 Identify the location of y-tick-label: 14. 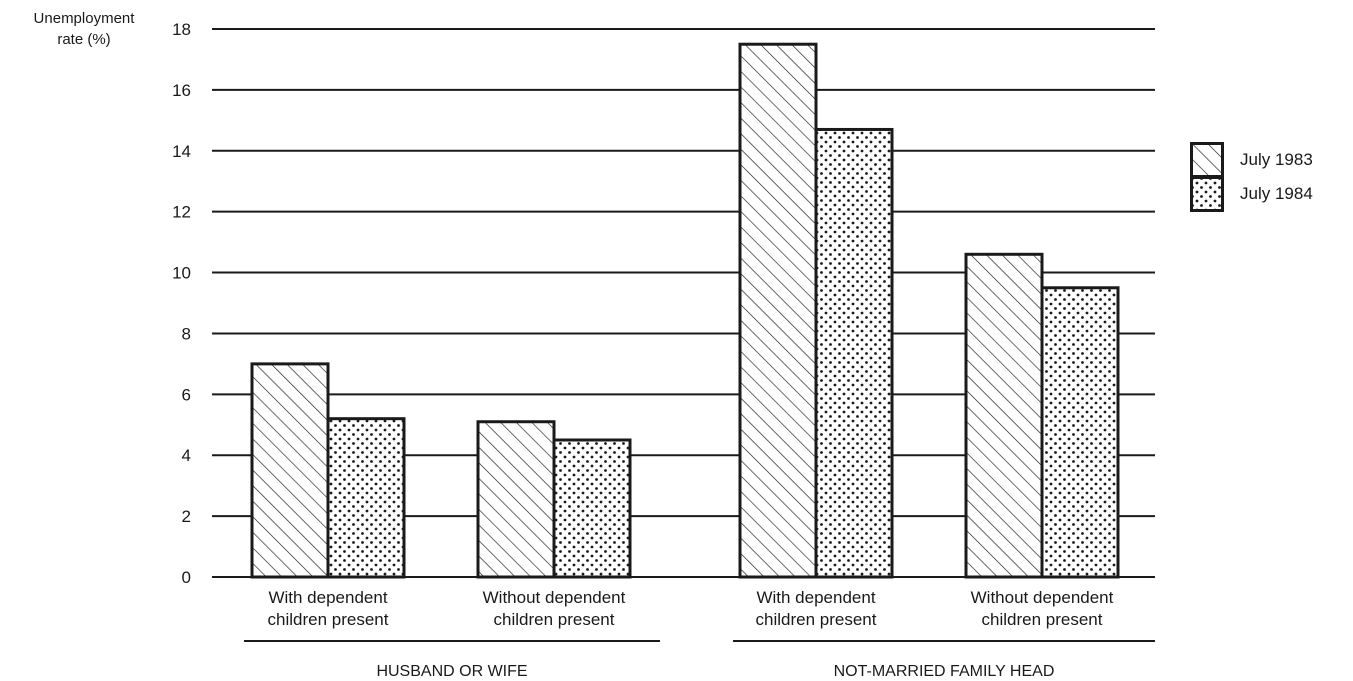
(181, 151).